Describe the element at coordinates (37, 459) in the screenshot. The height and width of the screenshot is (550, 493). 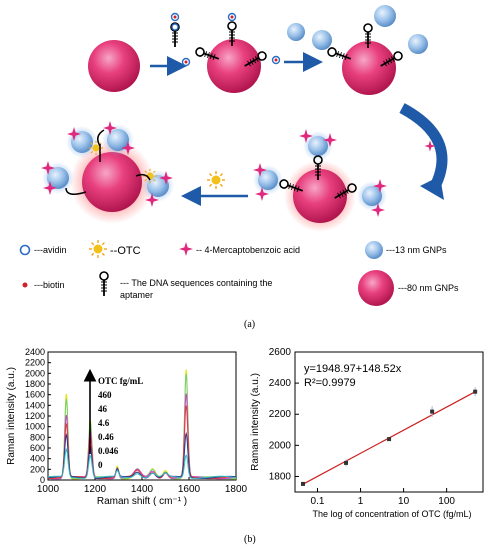
I see `y-tick-label: 400` at that location.